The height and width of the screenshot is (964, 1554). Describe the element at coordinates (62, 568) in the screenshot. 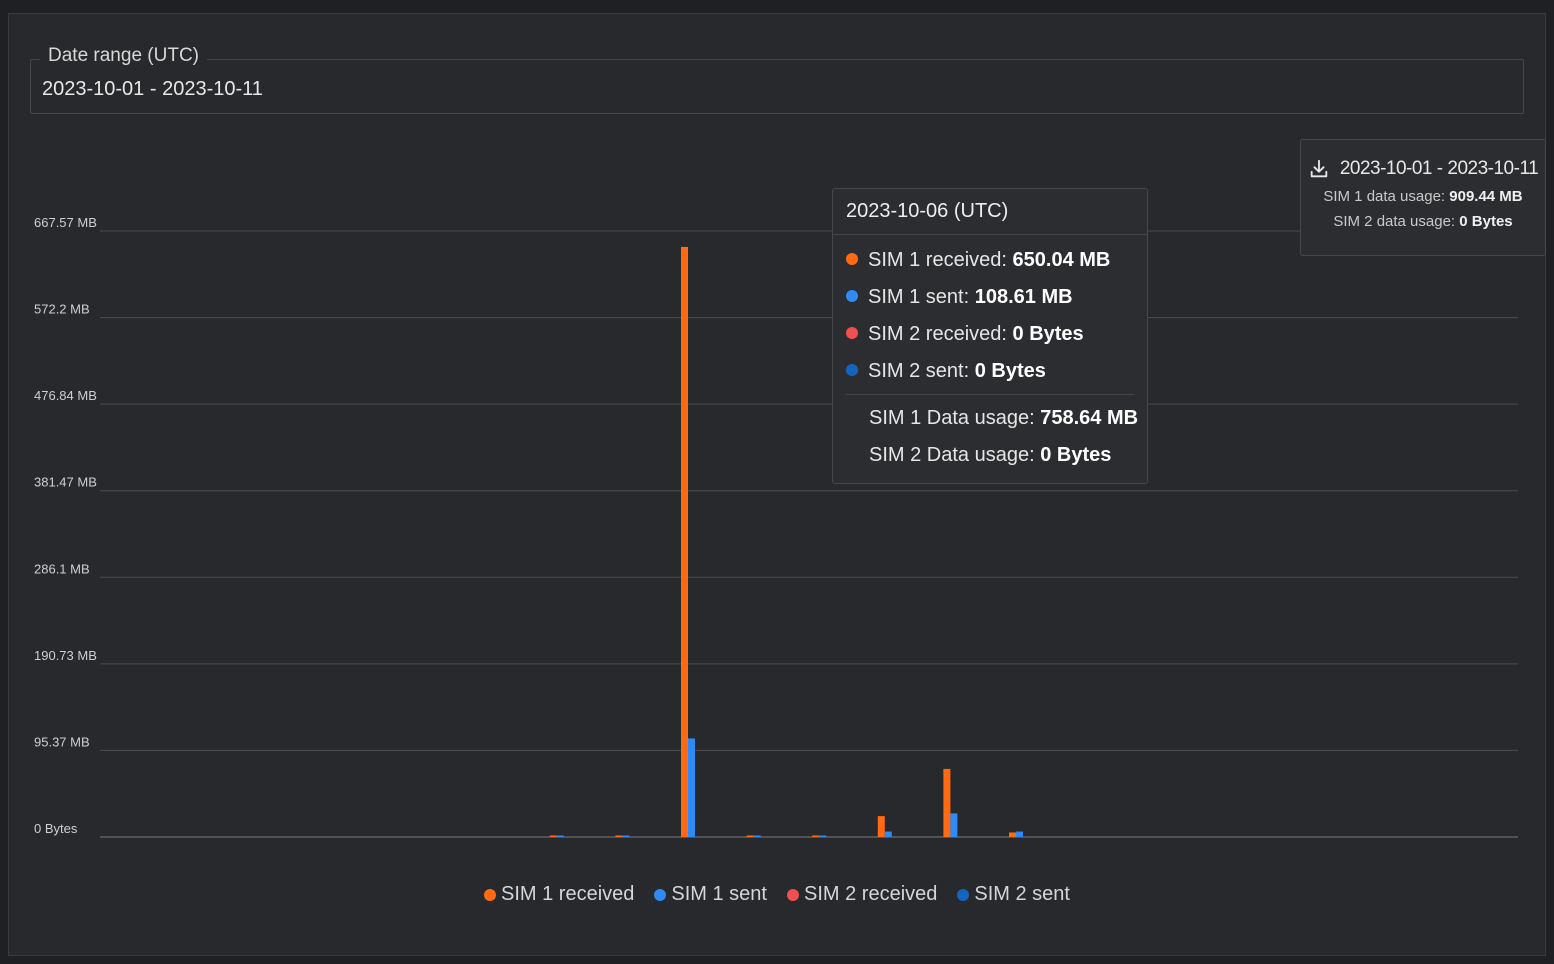

I see `y-tick-label: 286.1 MB` at that location.